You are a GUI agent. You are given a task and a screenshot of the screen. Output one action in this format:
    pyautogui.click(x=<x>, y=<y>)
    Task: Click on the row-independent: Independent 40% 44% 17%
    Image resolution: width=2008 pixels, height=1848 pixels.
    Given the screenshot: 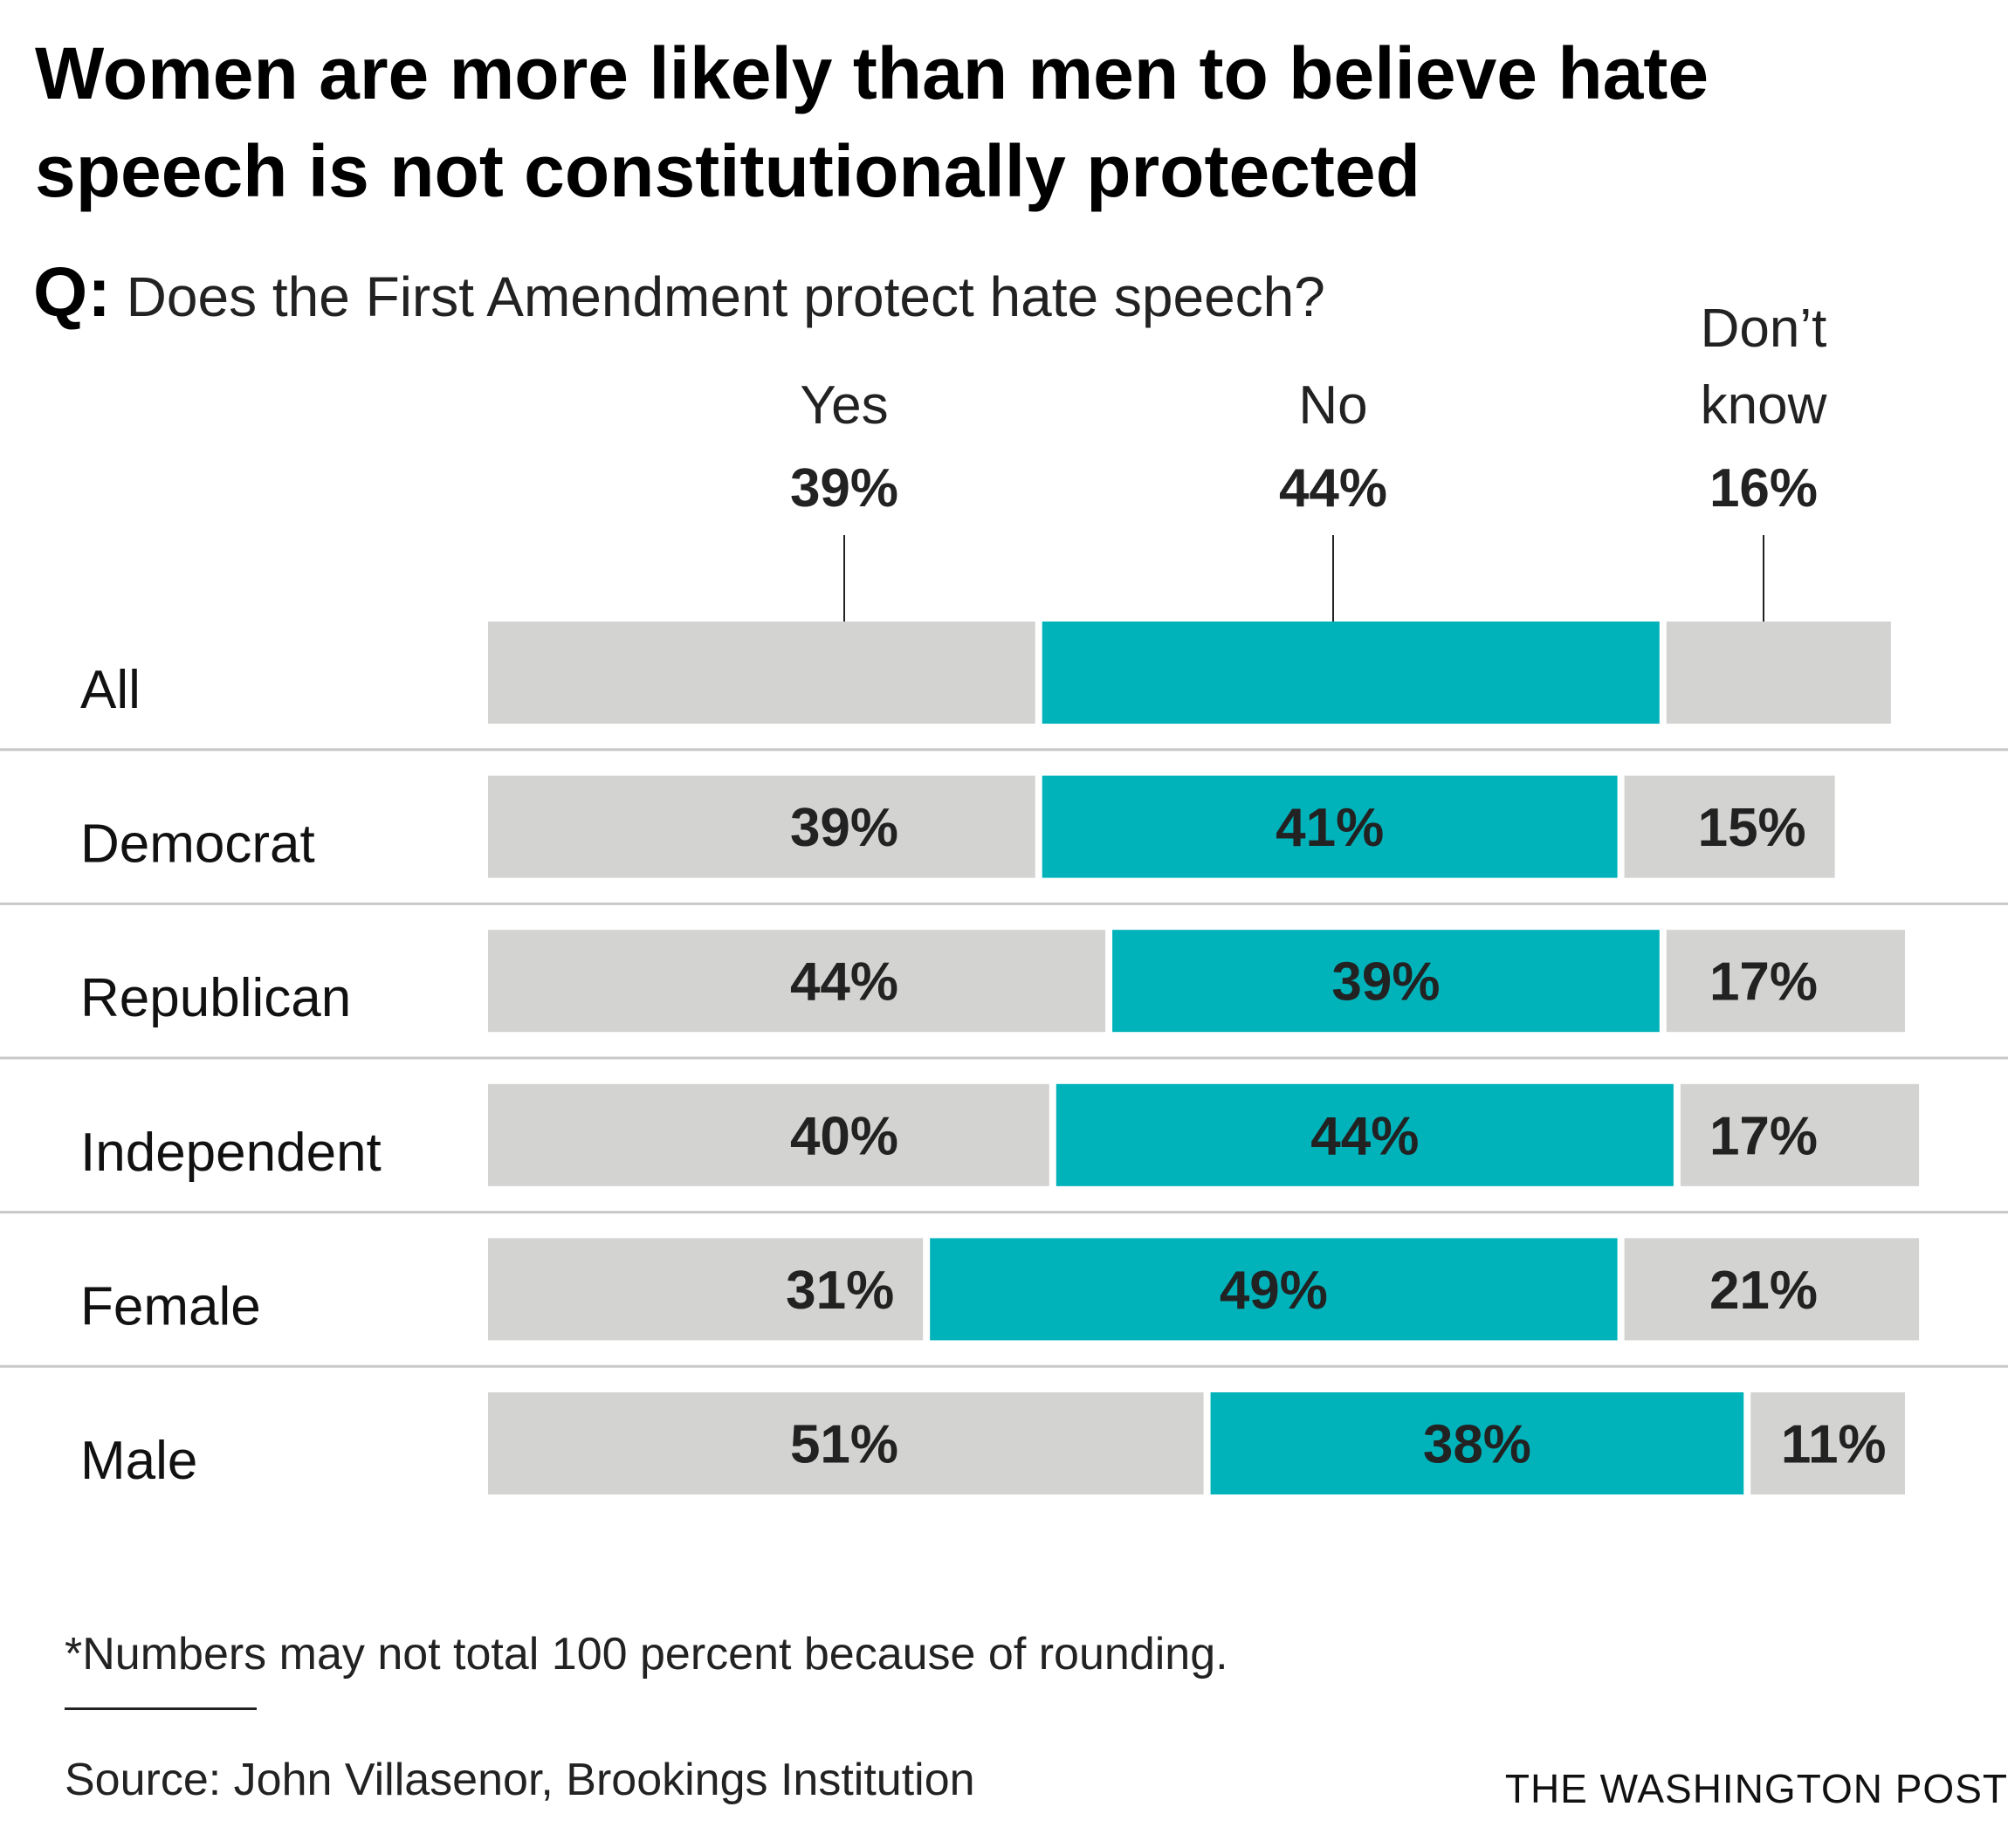 What is the action you would take?
    pyautogui.click(x=1000, y=1135)
    